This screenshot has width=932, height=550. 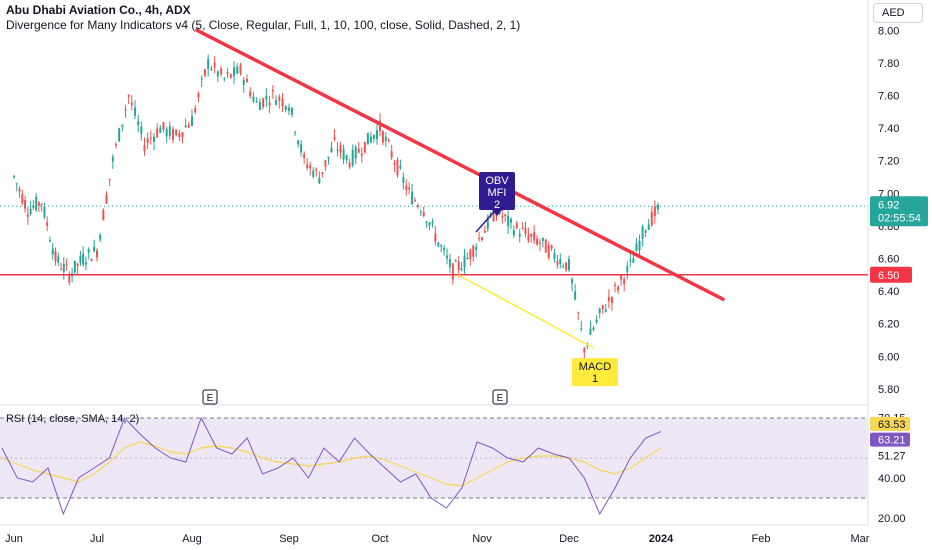 I want to click on rsi-band-fill, so click(x=434, y=458).